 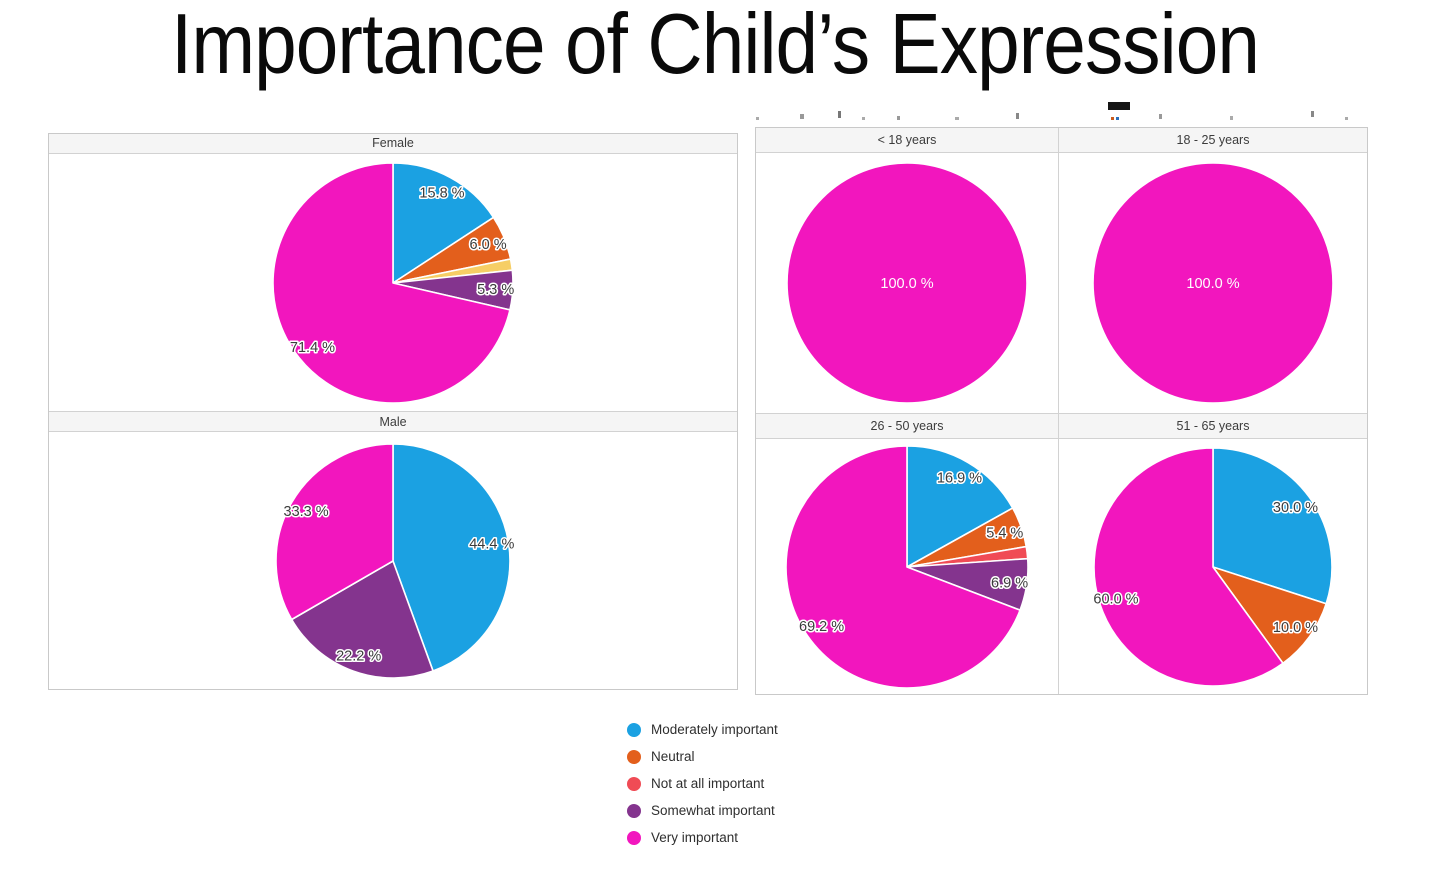 I want to click on legend-item-moderately-important: Moderately important, so click(x=702, y=729).